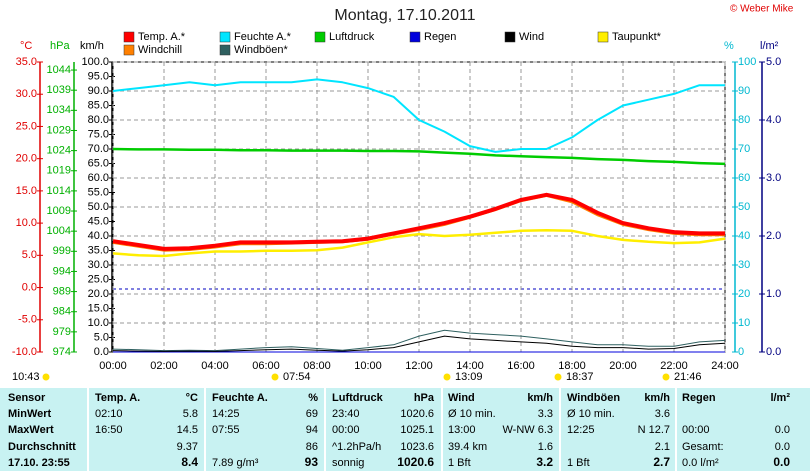 Image resolution: width=810 pixels, height=471 pixels. Describe the element at coordinates (98, 163) in the screenshot. I see `y-tick-label: 65.0` at that location.